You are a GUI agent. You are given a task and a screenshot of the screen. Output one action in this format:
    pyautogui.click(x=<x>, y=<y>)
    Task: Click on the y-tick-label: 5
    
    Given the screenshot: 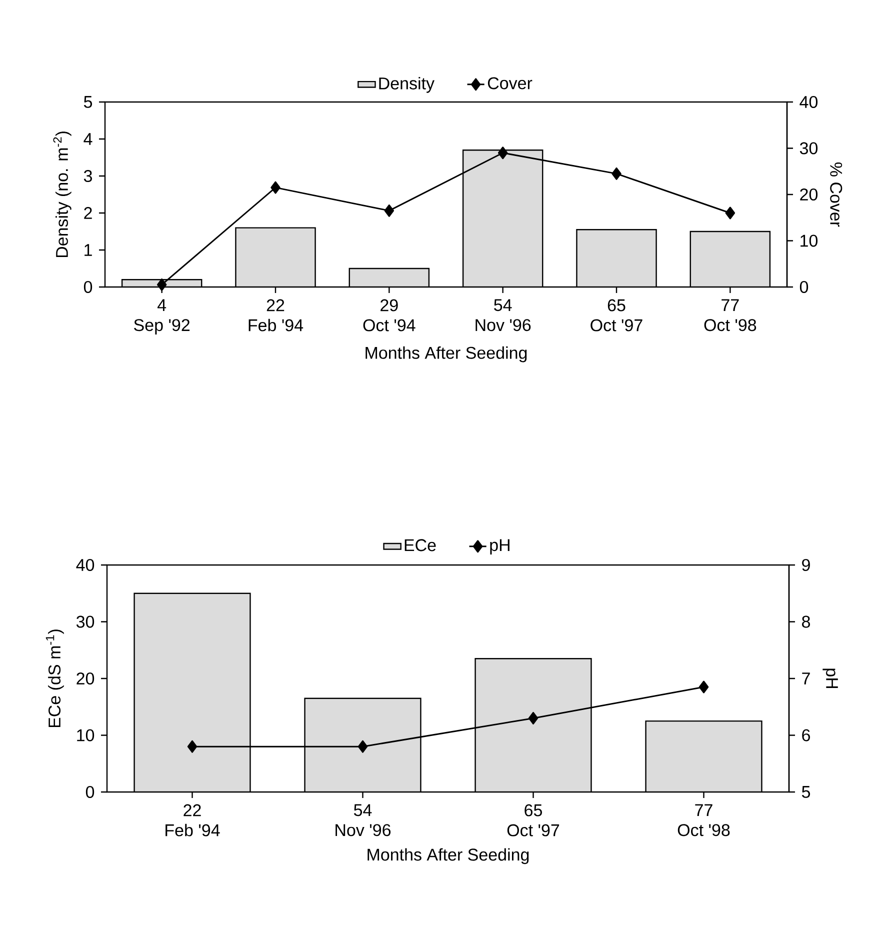 What is the action you would take?
    pyautogui.click(x=88, y=102)
    